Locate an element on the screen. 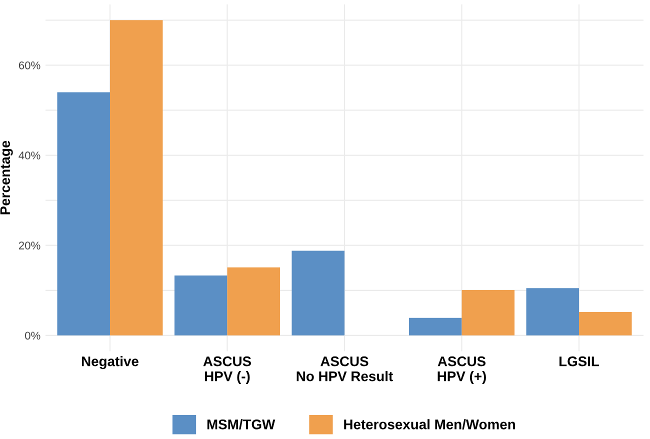 Image resolution: width=650 pixels, height=439 pixels. y-axis-title: Percentage is located at coordinates (6, 177).